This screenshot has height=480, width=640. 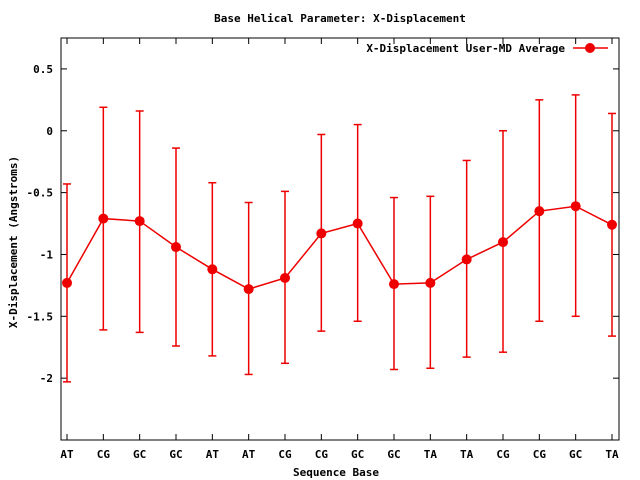 I want to click on y-tick-label: 0.5, so click(x=43, y=69).